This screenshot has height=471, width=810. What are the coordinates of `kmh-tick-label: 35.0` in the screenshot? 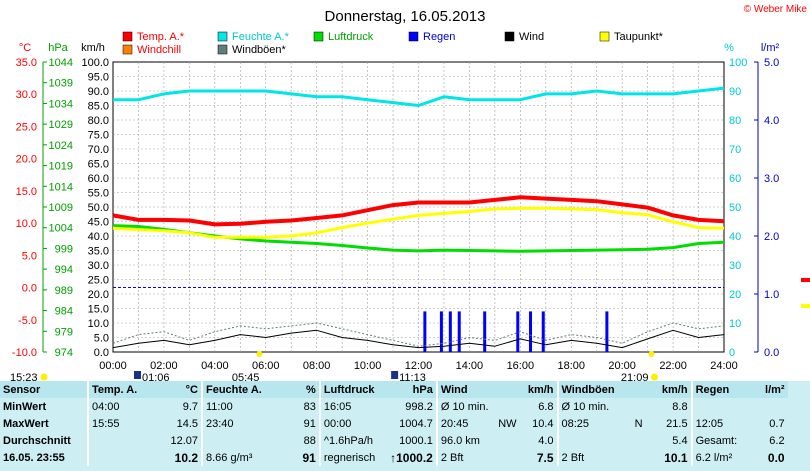 It's located at (98, 252).